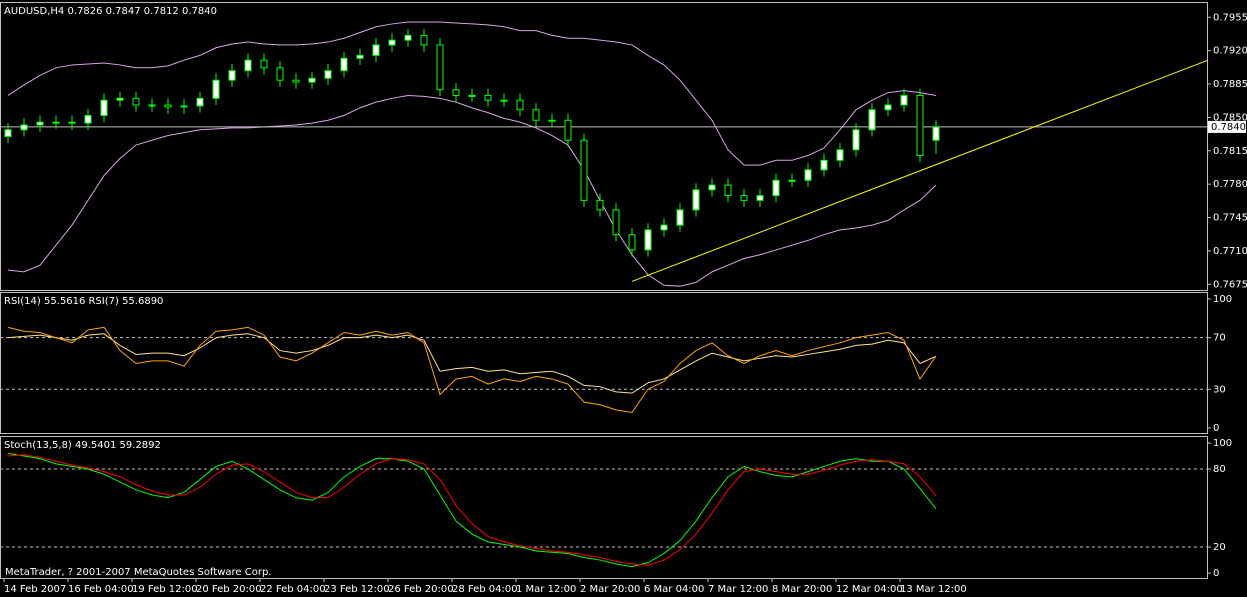 This screenshot has width=1247, height=597. Describe the element at coordinates (738, 589) in the screenshot. I see `x-tick-label: 7 Mar 12:00` at that location.